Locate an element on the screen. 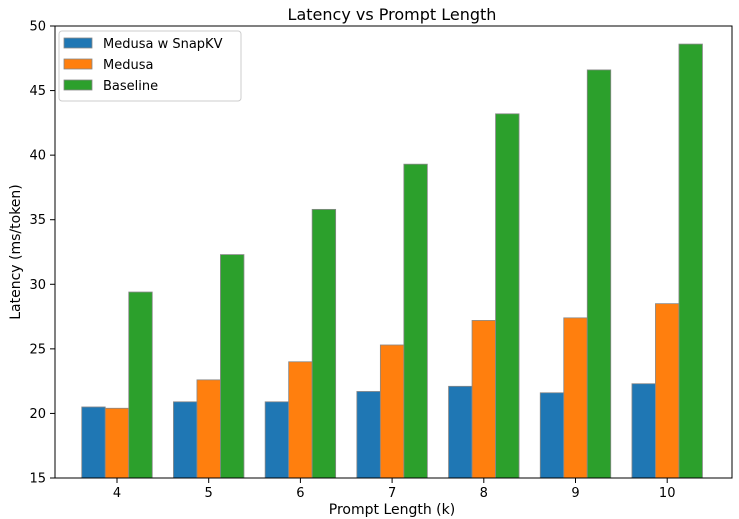  x-tick-label: 5 is located at coordinates (209, 493).